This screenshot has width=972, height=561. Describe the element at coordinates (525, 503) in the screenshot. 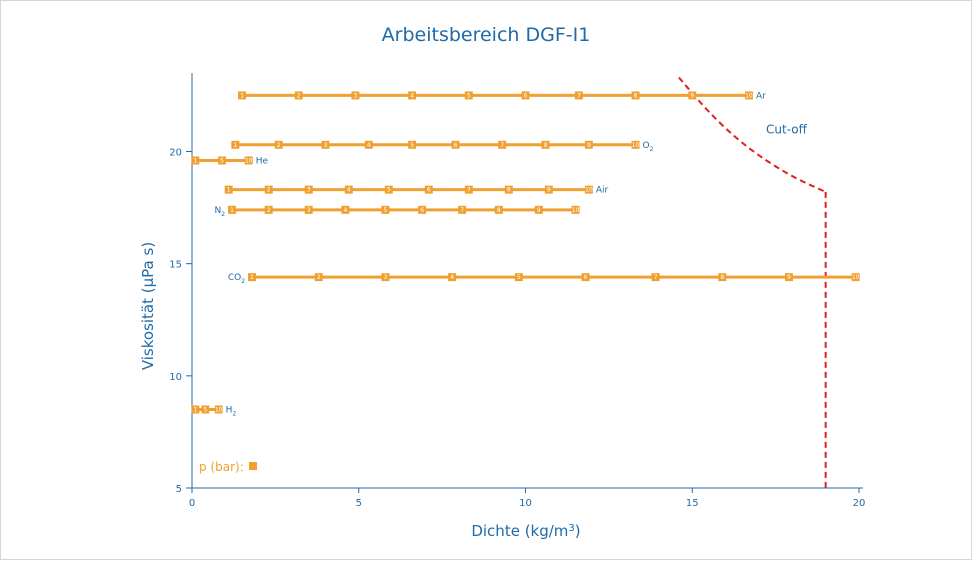

I see `x-tick-label: 10` at that location.